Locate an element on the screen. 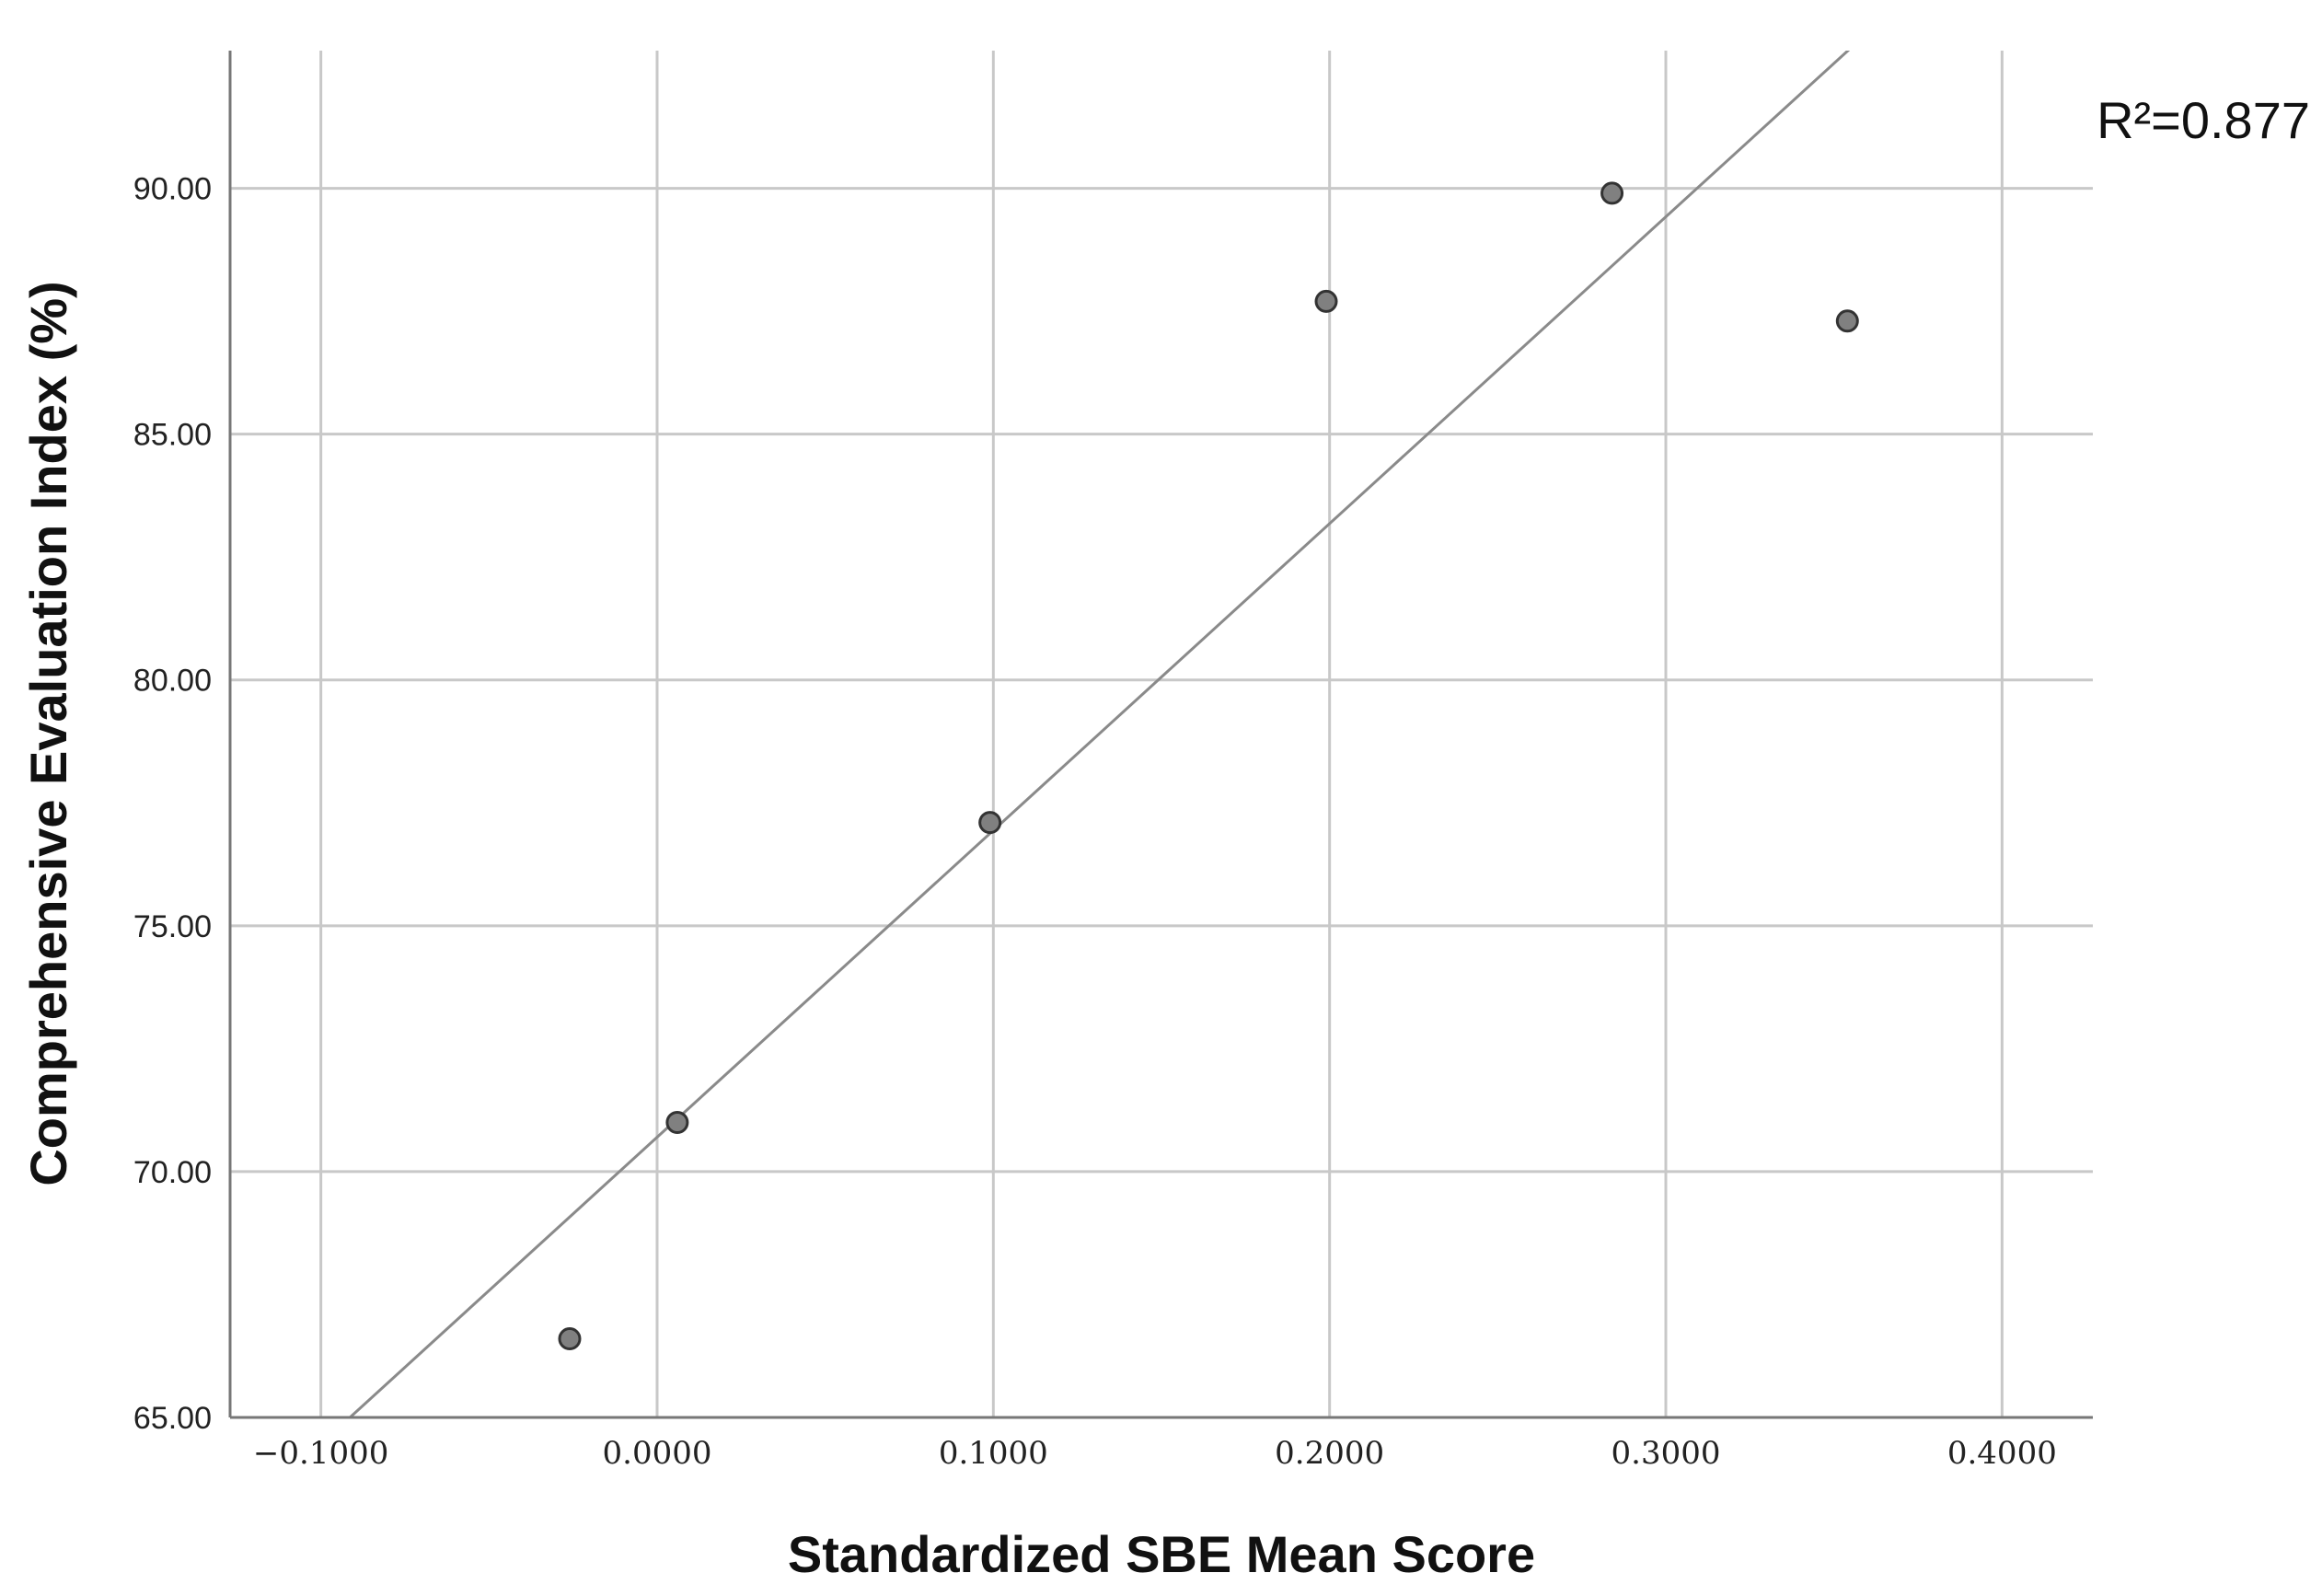 This screenshot has width=2322, height=1596. x-tick-label: 0.1000 is located at coordinates (994, 1454).